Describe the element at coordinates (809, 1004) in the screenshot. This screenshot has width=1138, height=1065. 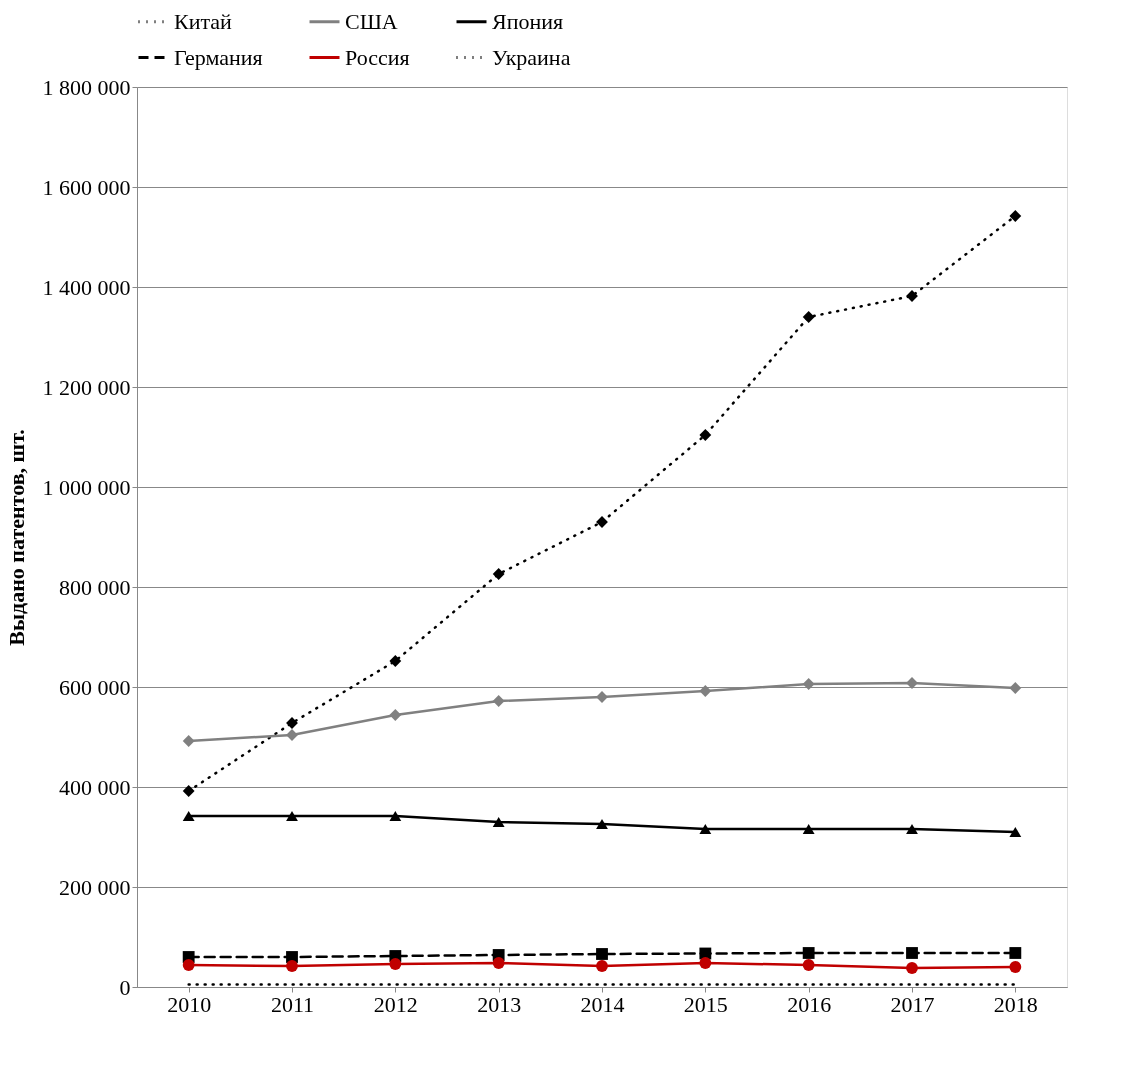
I see `x-tick-label: 2016` at that location.